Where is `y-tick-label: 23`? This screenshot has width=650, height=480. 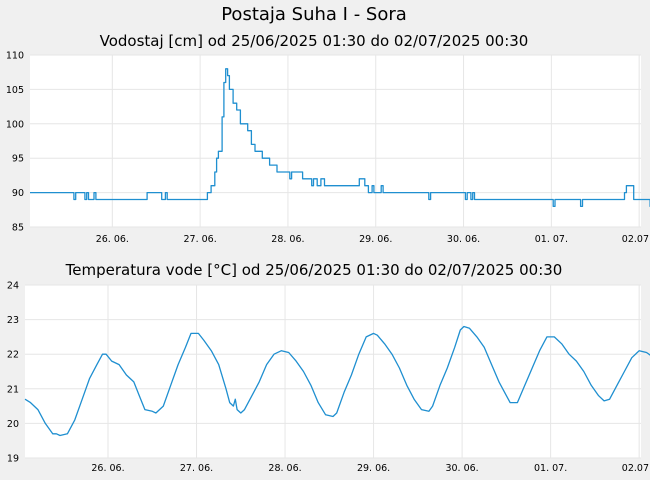 y-tick-label: 23 is located at coordinates (13, 320).